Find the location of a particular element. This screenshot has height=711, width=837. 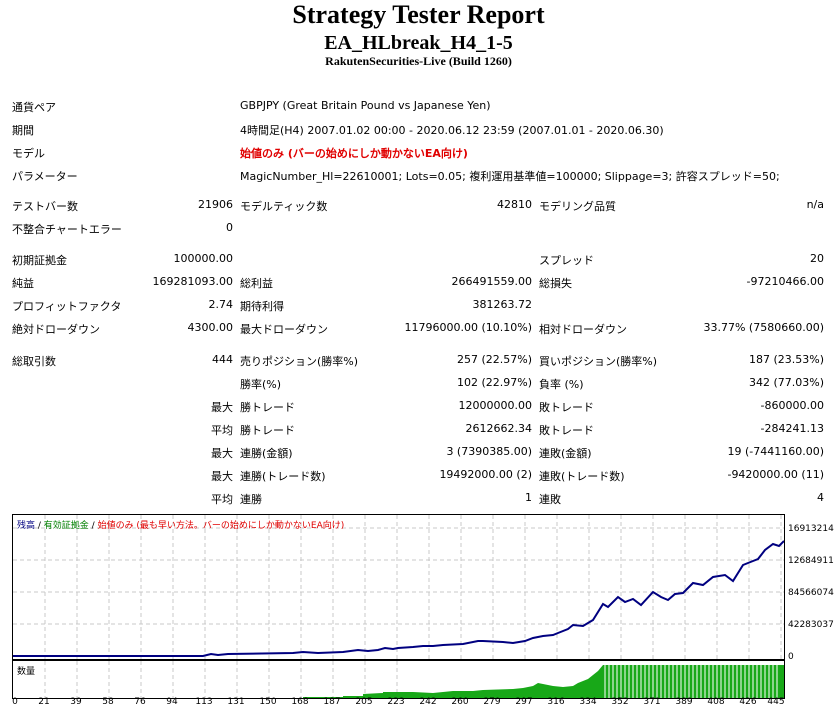

volume-bars is located at coordinates (414, 679).